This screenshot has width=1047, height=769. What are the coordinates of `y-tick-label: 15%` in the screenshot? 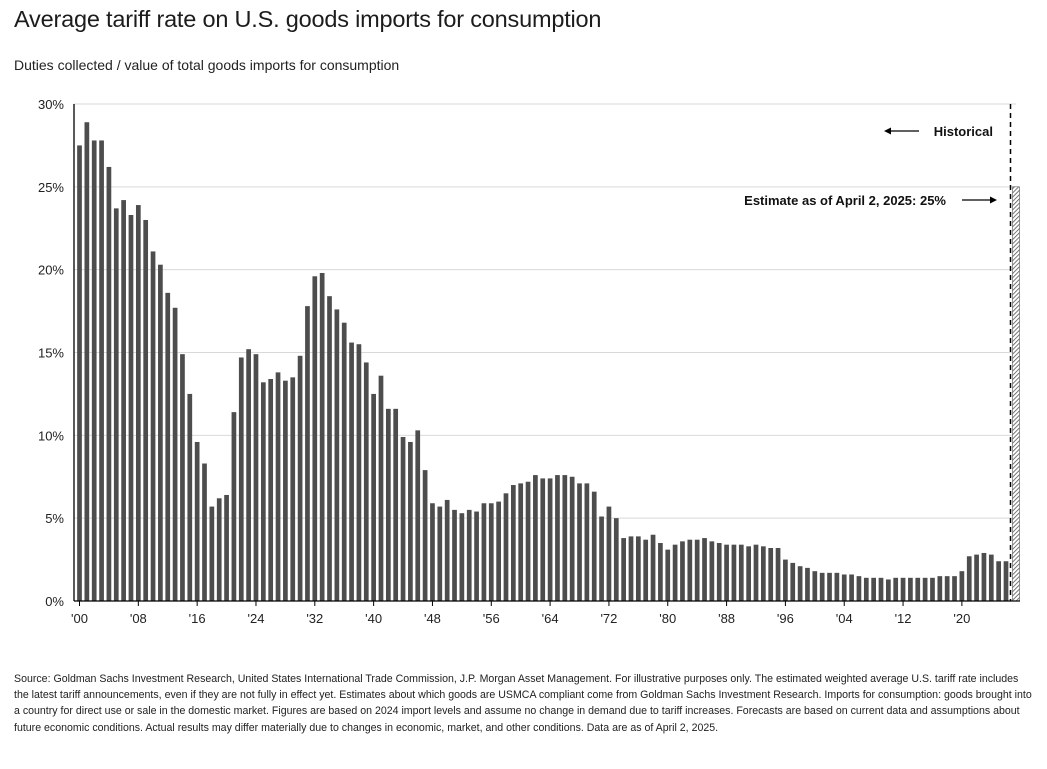 It's located at (51, 353).